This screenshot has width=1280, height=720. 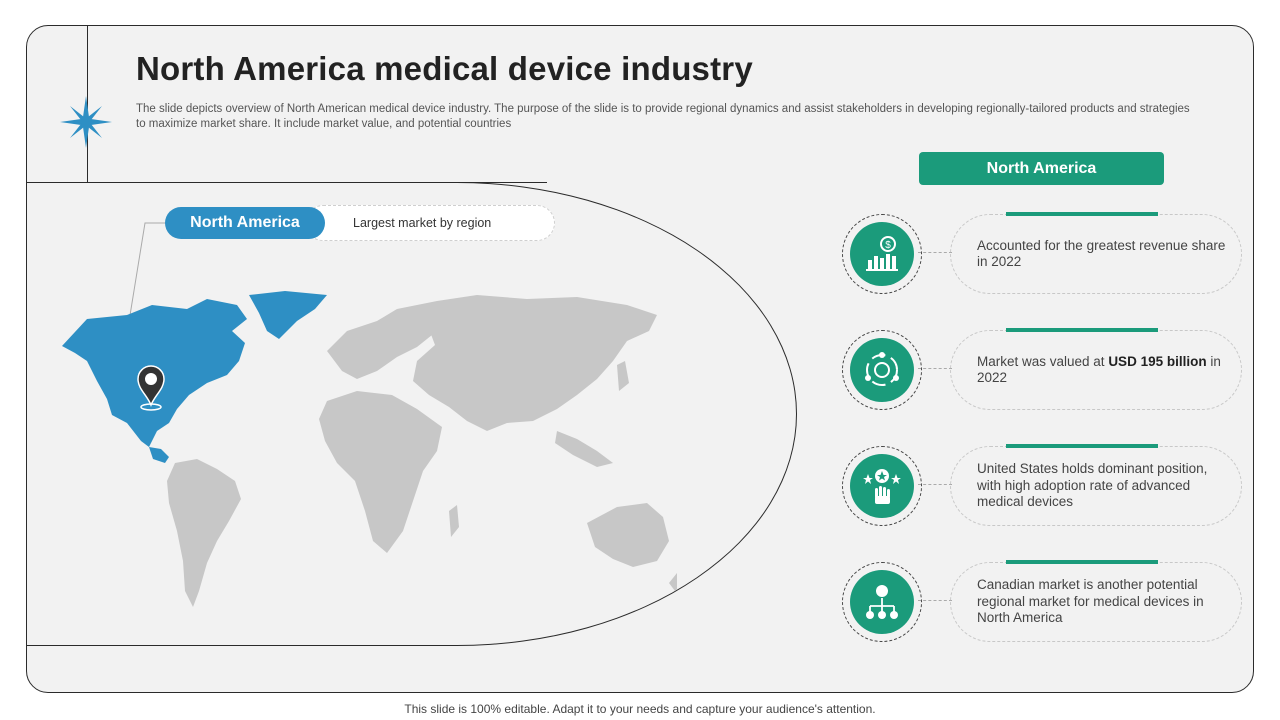 I want to click on panel-header: North America, so click(x=1041, y=168).